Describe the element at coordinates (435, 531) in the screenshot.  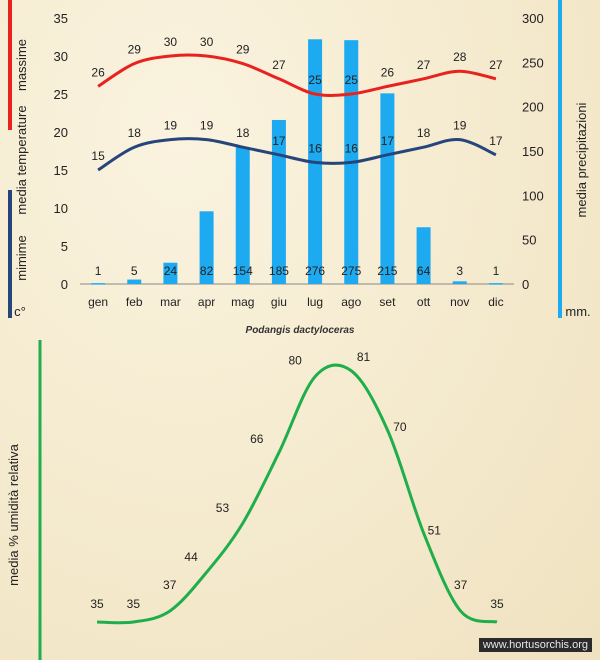
I see `humidity-label: 51` at that location.